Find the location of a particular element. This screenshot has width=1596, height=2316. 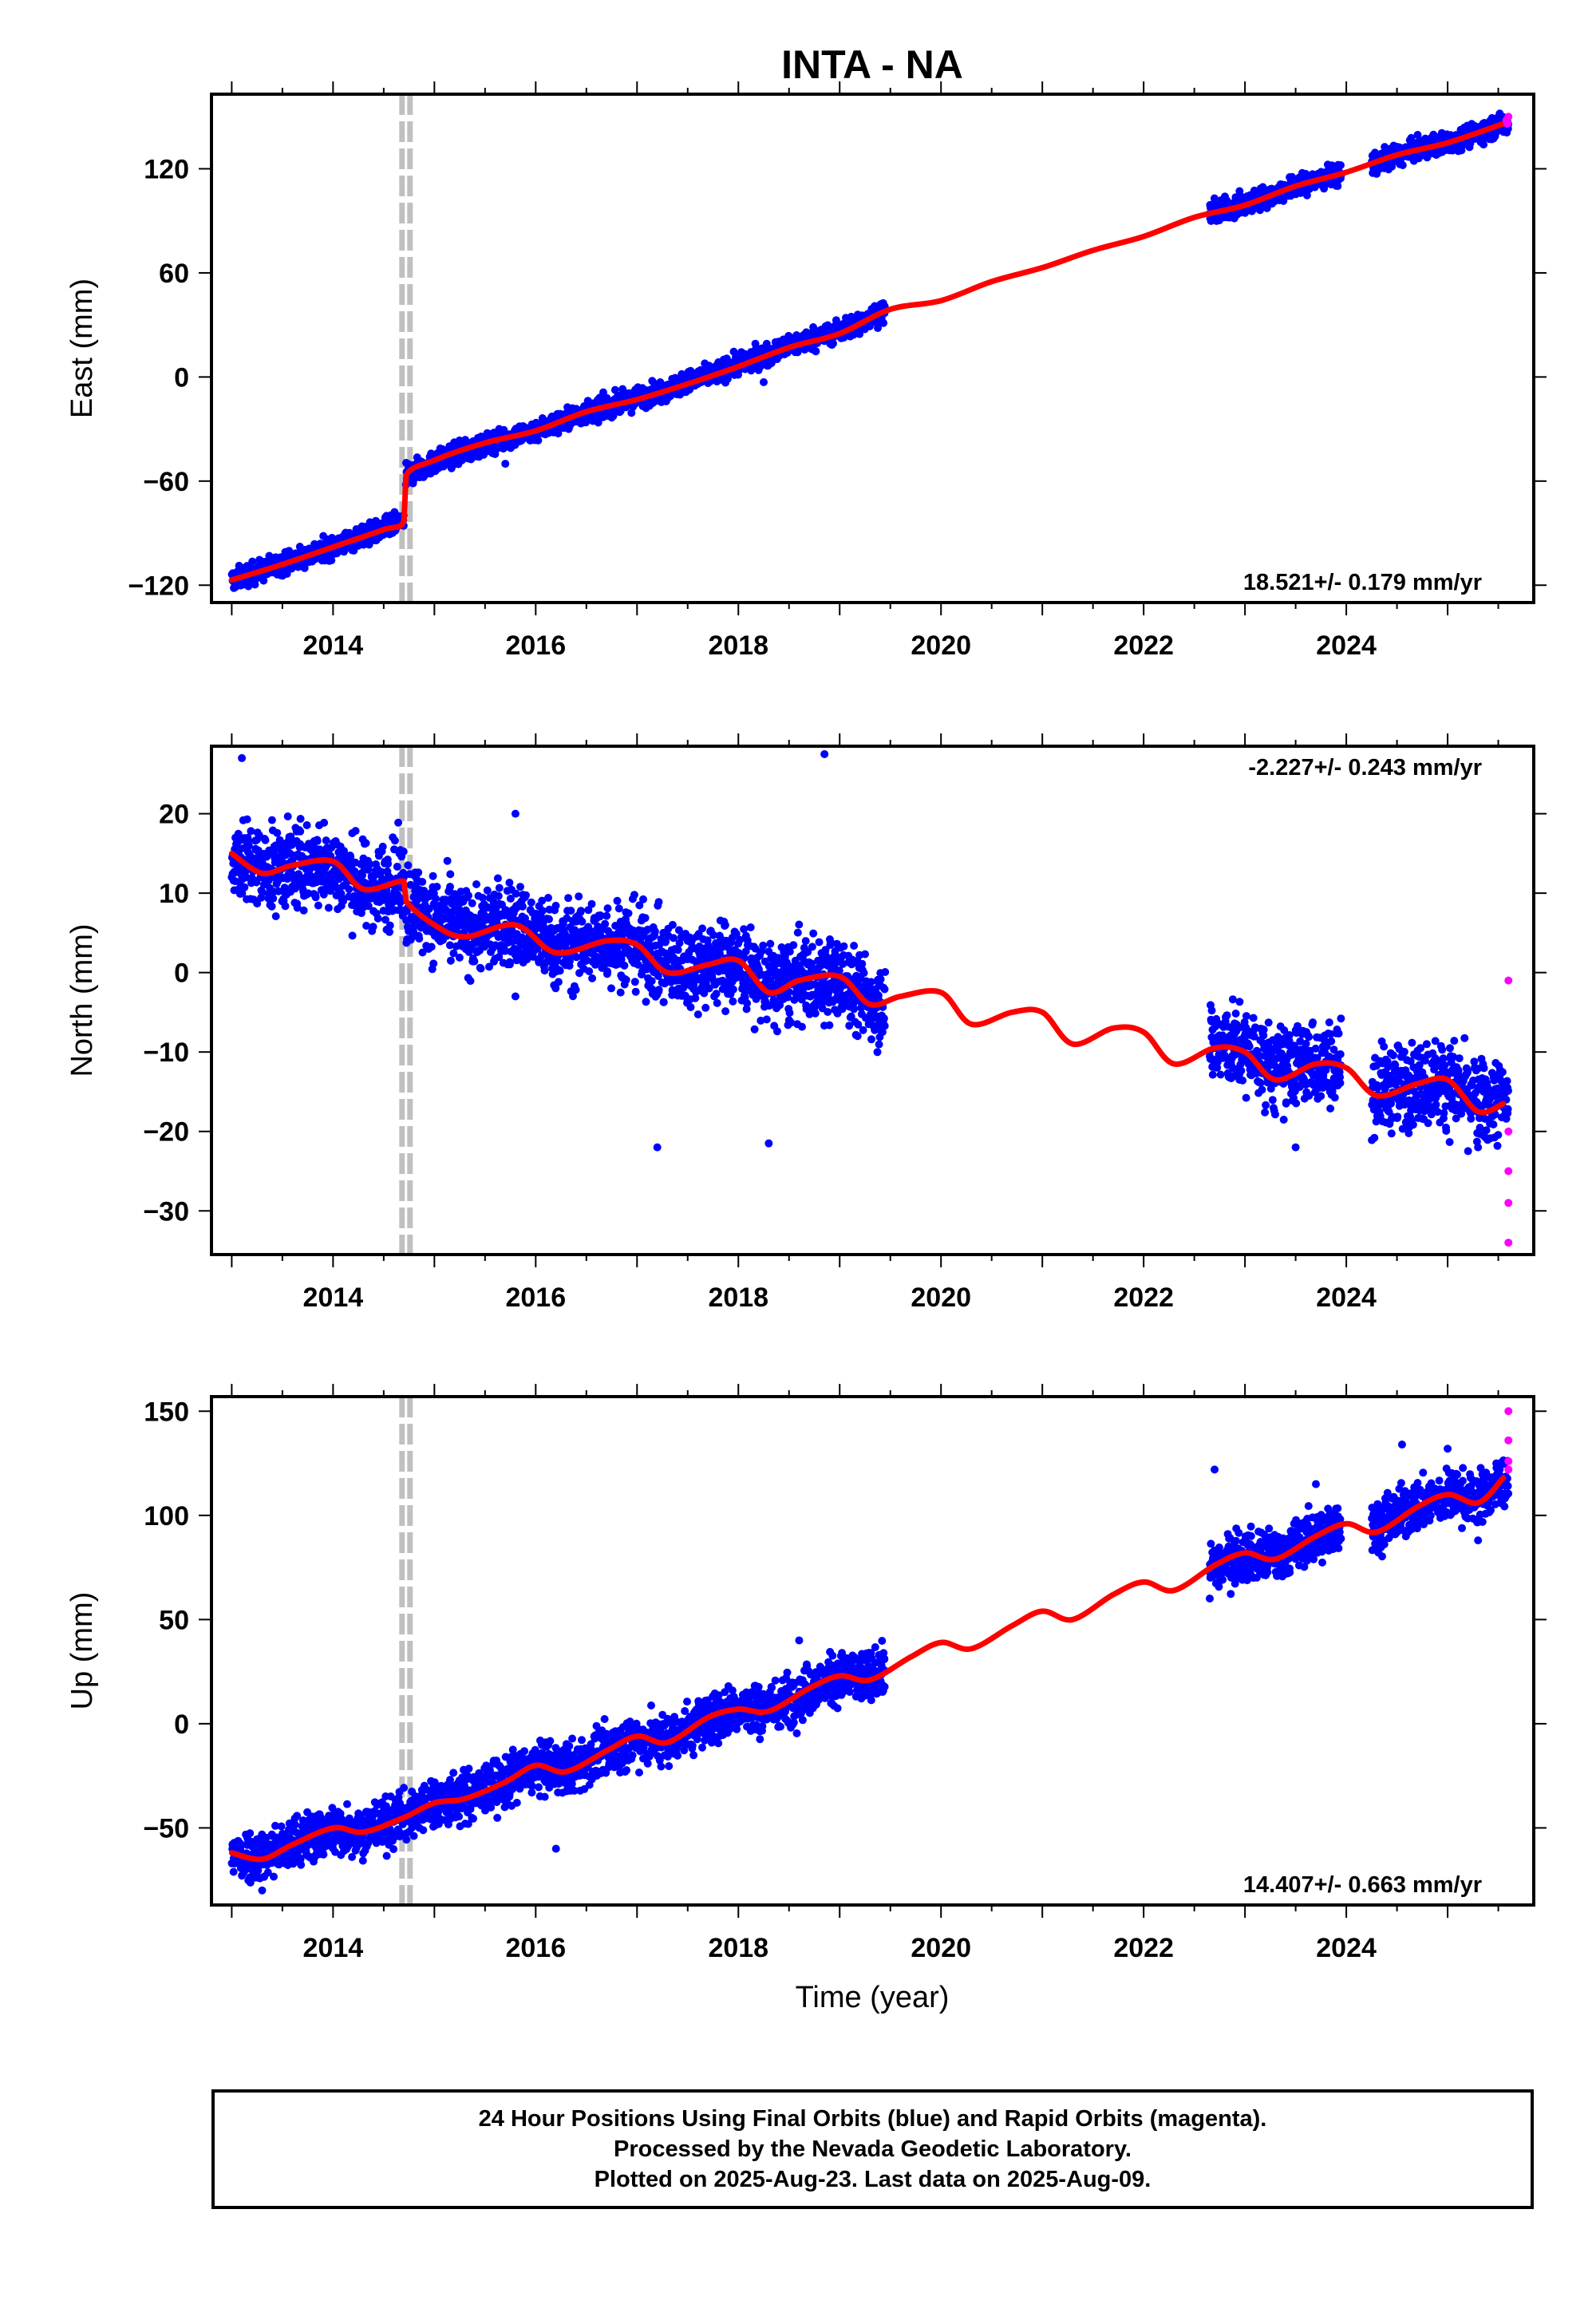

north-y-tick-label: 0 is located at coordinates (181, 974).